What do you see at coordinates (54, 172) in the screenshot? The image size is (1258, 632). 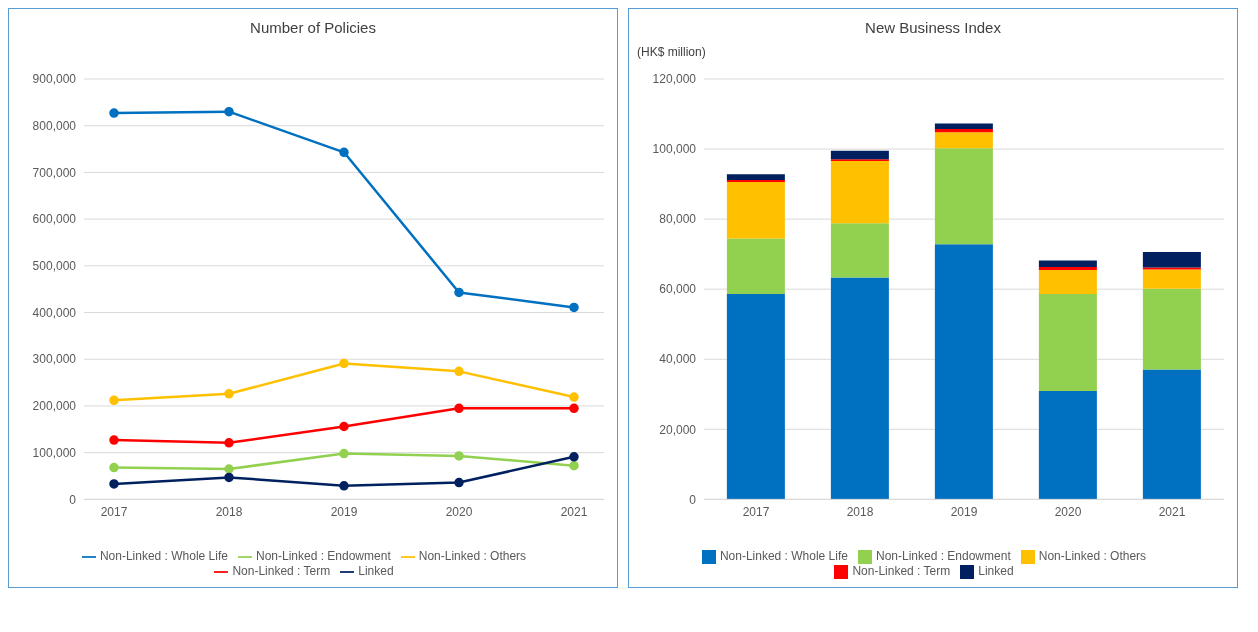 I see `y-tick-label: 700,000` at bounding box center [54, 172].